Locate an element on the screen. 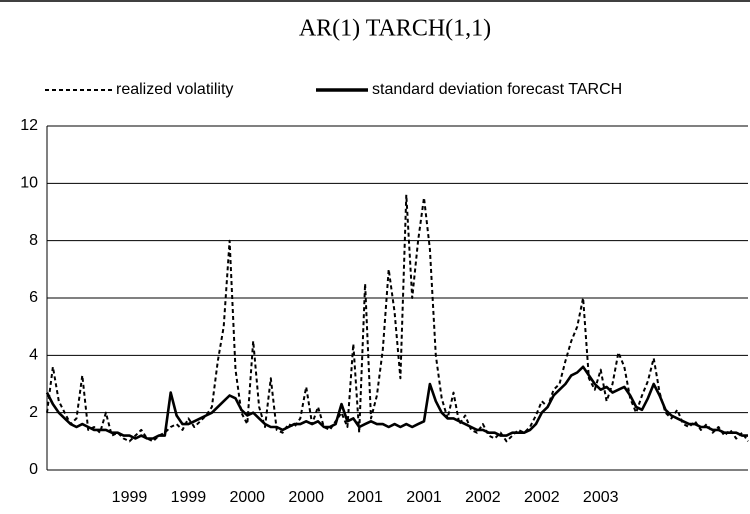  series-line is located at coordinates (396, 402).